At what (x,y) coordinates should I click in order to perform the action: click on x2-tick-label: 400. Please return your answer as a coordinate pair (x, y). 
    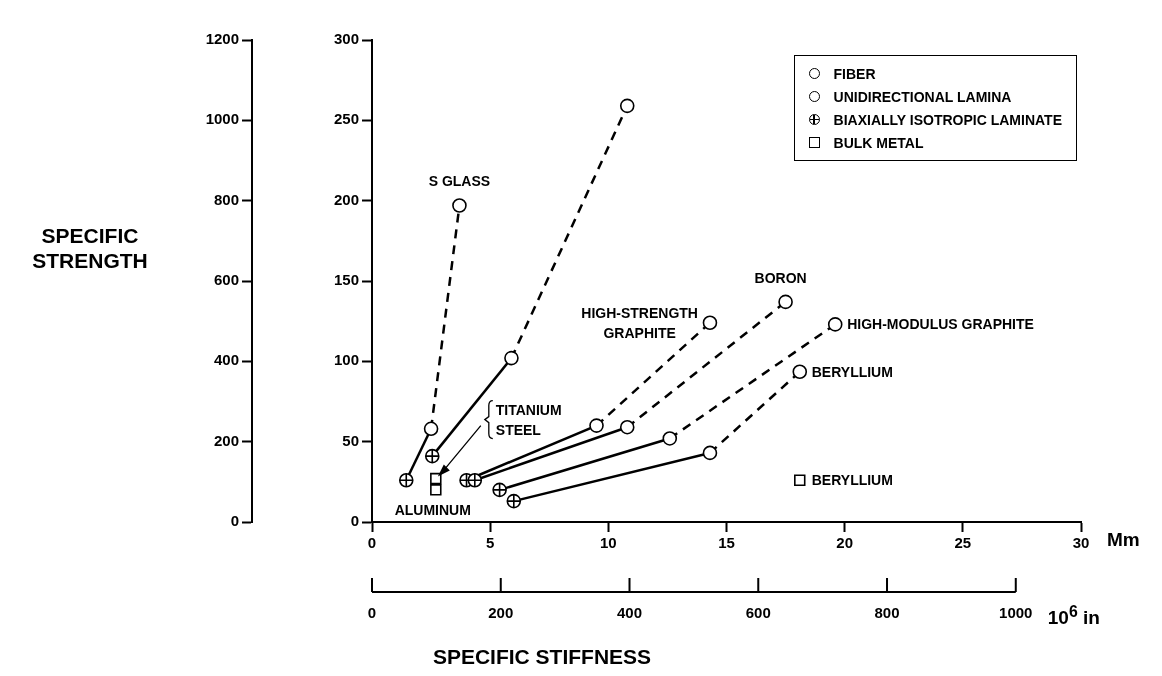
    Looking at the image, I should click on (629, 612).